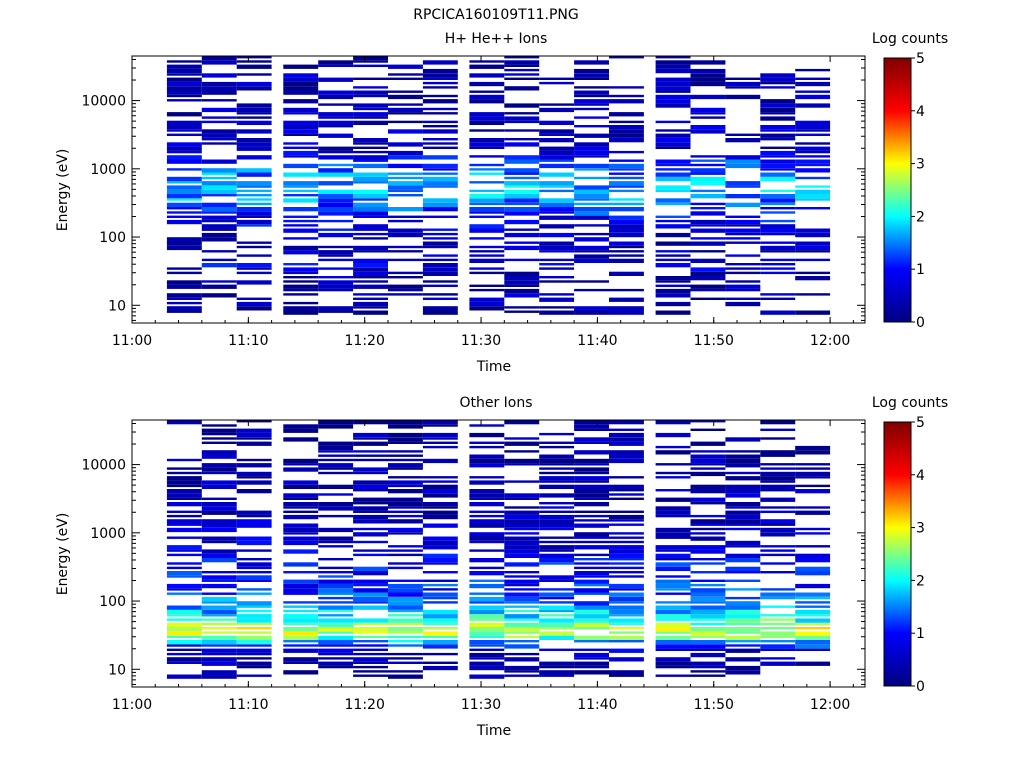  What do you see at coordinates (830, 705) in the screenshot?
I see `x-tick-label: 12:00` at bounding box center [830, 705].